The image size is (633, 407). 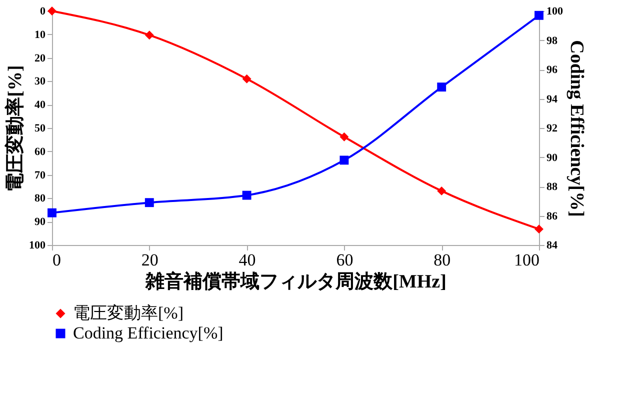 What do you see at coordinates (552, 187) in the screenshot?
I see `y2-tick-label: 88` at bounding box center [552, 187].